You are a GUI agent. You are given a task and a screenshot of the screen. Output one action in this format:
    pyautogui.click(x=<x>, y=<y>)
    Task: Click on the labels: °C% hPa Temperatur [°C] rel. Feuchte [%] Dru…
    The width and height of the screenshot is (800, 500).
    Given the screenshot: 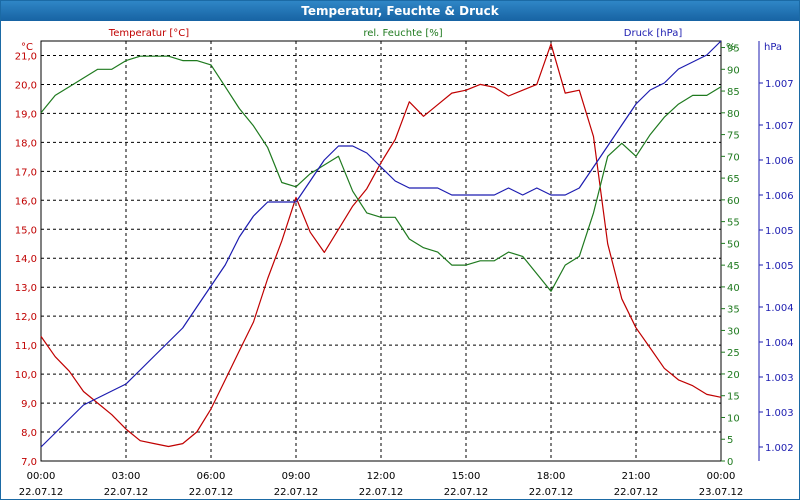 What is the action you would take?
    pyautogui.click(x=401, y=40)
    